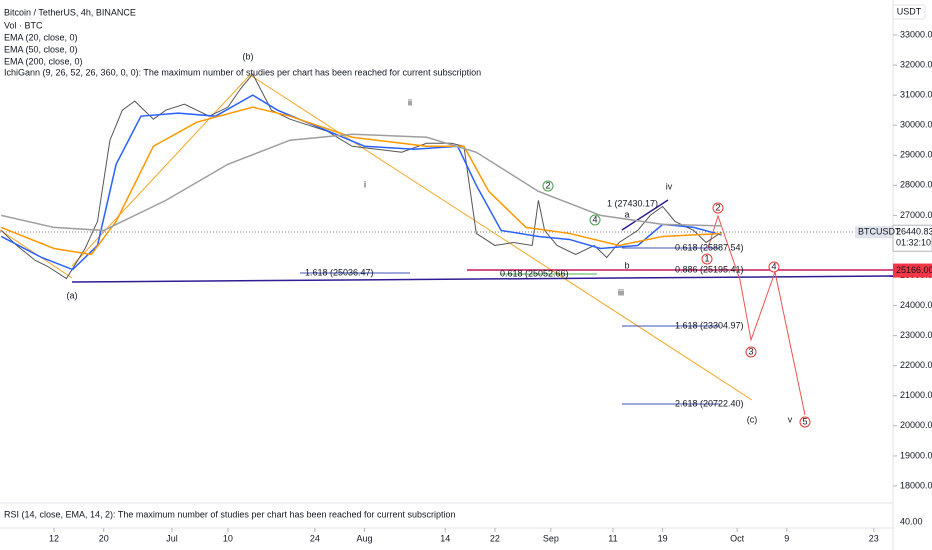 The height and width of the screenshot is (550, 932). Describe the element at coordinates (916, 215) in the screenshot. I see `y-tick-label: 27000.00` at that location.